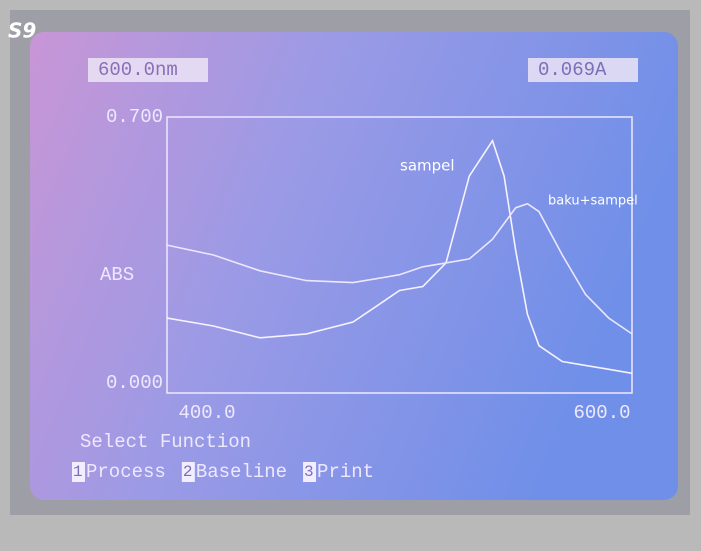 The width and height of the screenshot is (701, 551). Describe the element at coordinates (138, 70) in the screenshot. I see `wavelength-readout: 600.0nm` at that location.